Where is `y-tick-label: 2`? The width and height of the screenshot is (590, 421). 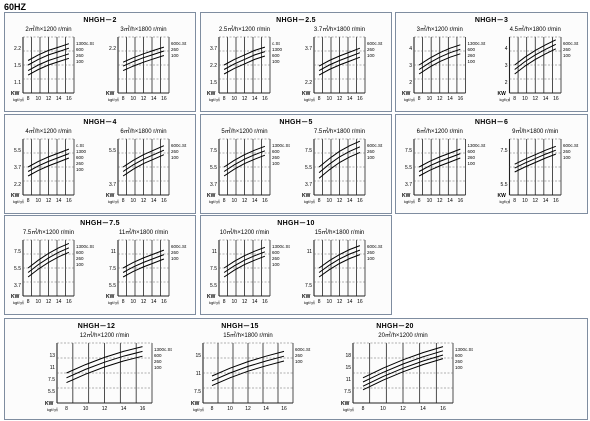 y-tick-label: 2 is located at coordinates (410, 83).